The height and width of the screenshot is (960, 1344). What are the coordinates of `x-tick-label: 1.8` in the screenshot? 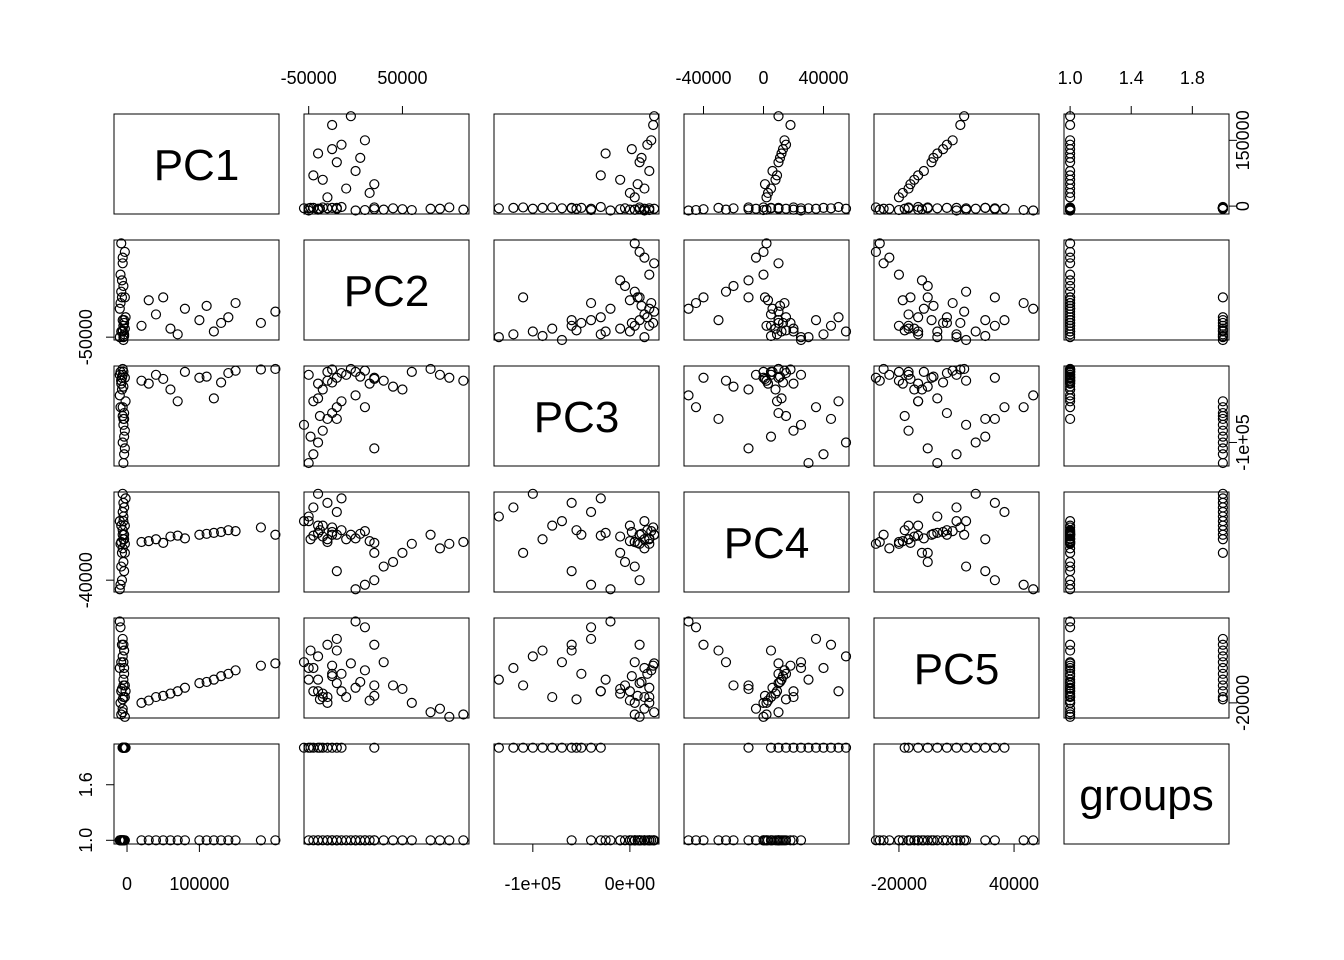 It's located at (1192, 78).